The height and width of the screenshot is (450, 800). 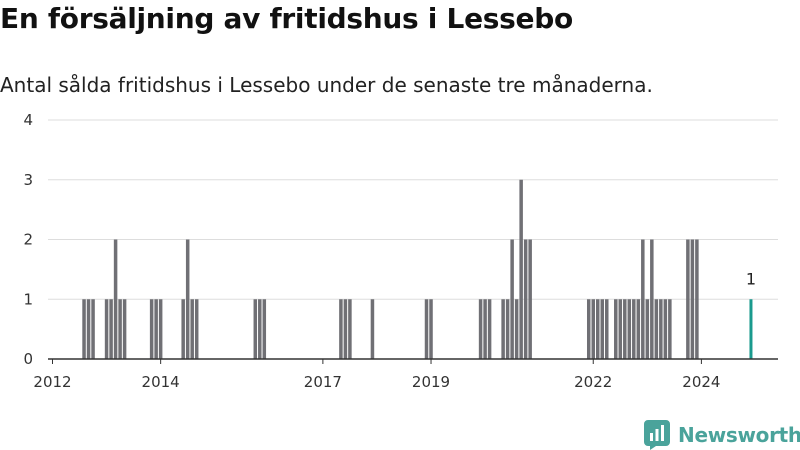 I want to click on y-tick-label: 1, so click(x=28, y=299).